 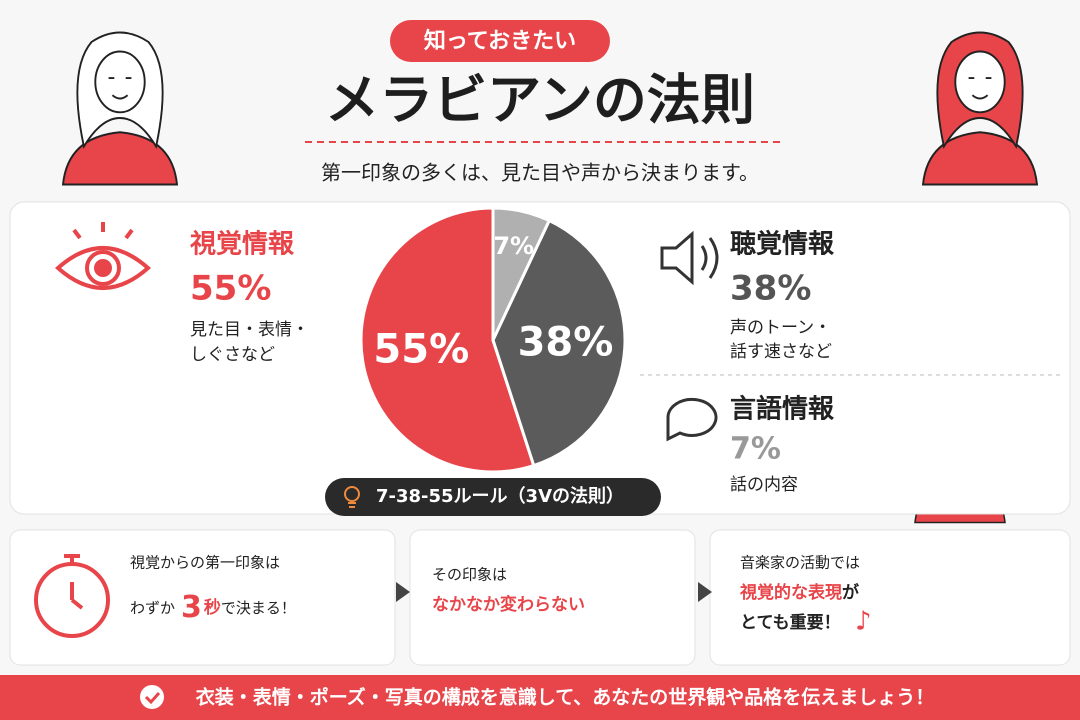 What do you see at coordinates (513, 246) in the screenshot?
I see `slice-label: 7%` at bounding box center [513, 246].